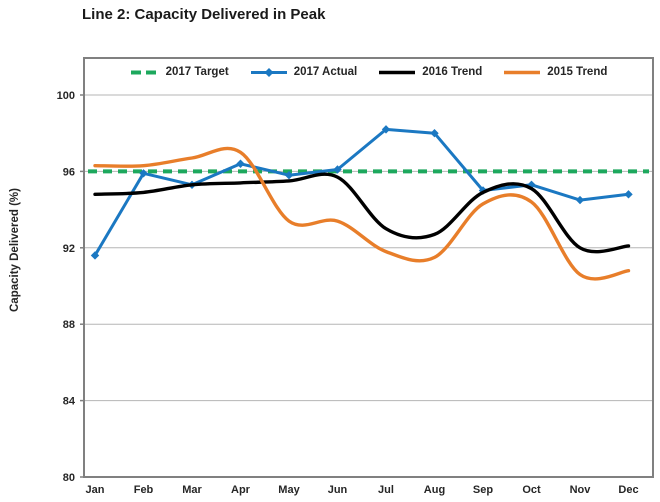 The image size is (660, 502). What do you see at coordinates (269, 72) in the screenshot?
I see `line-diamond-swatch-icon` at bounding box center [269, 72].